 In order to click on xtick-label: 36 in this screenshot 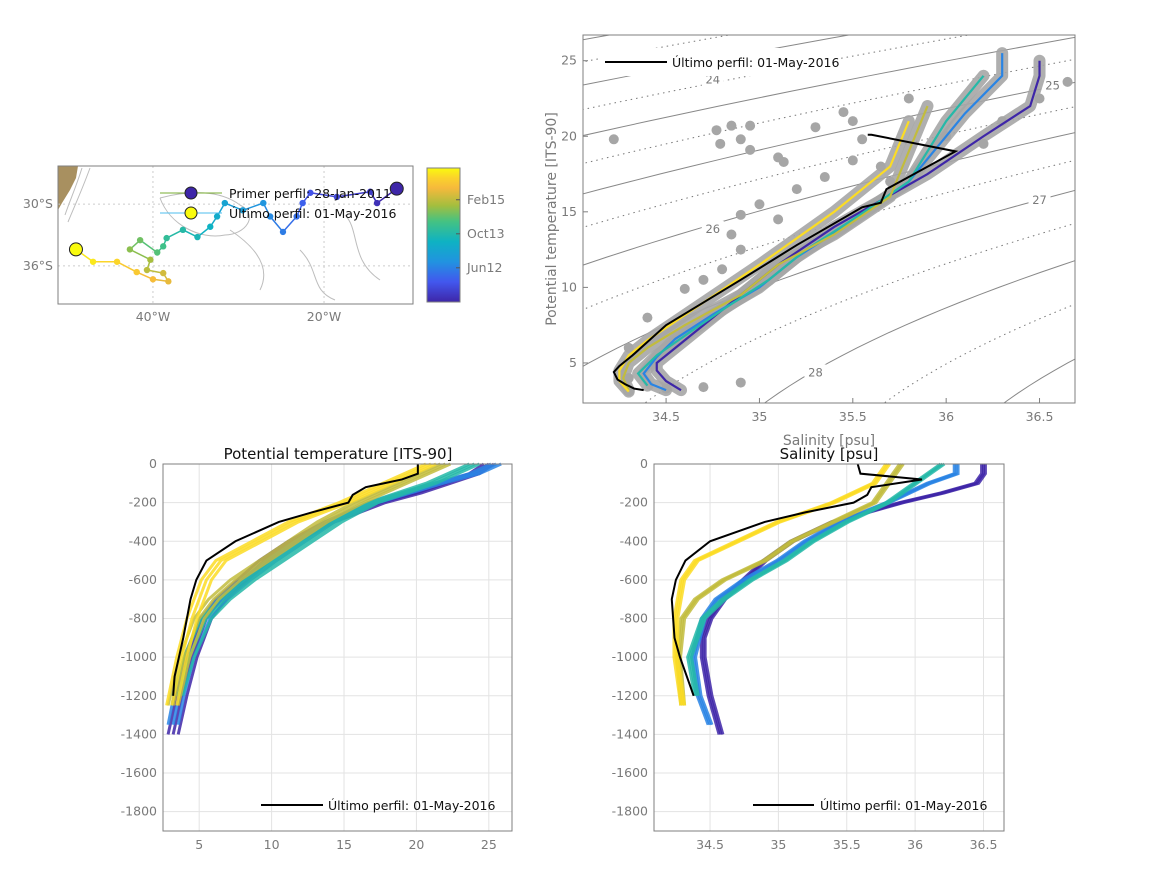, I will do `click(915, 844)`.